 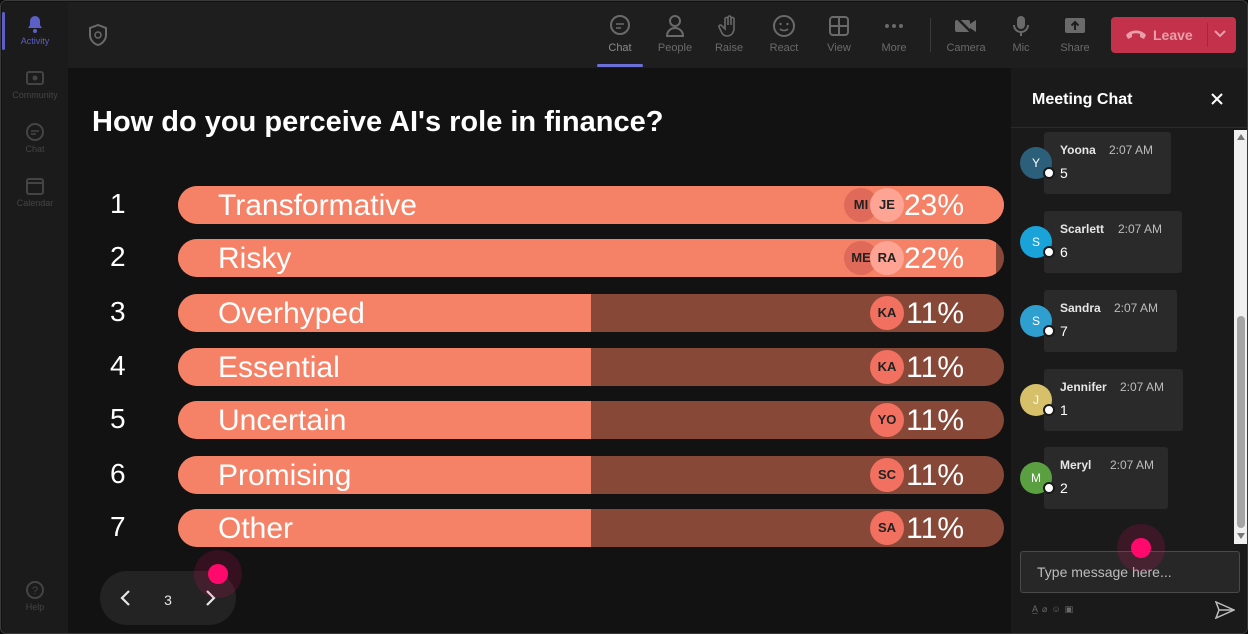 I want to click on rail-item-chat: Chat, so click(x=35, y=138).